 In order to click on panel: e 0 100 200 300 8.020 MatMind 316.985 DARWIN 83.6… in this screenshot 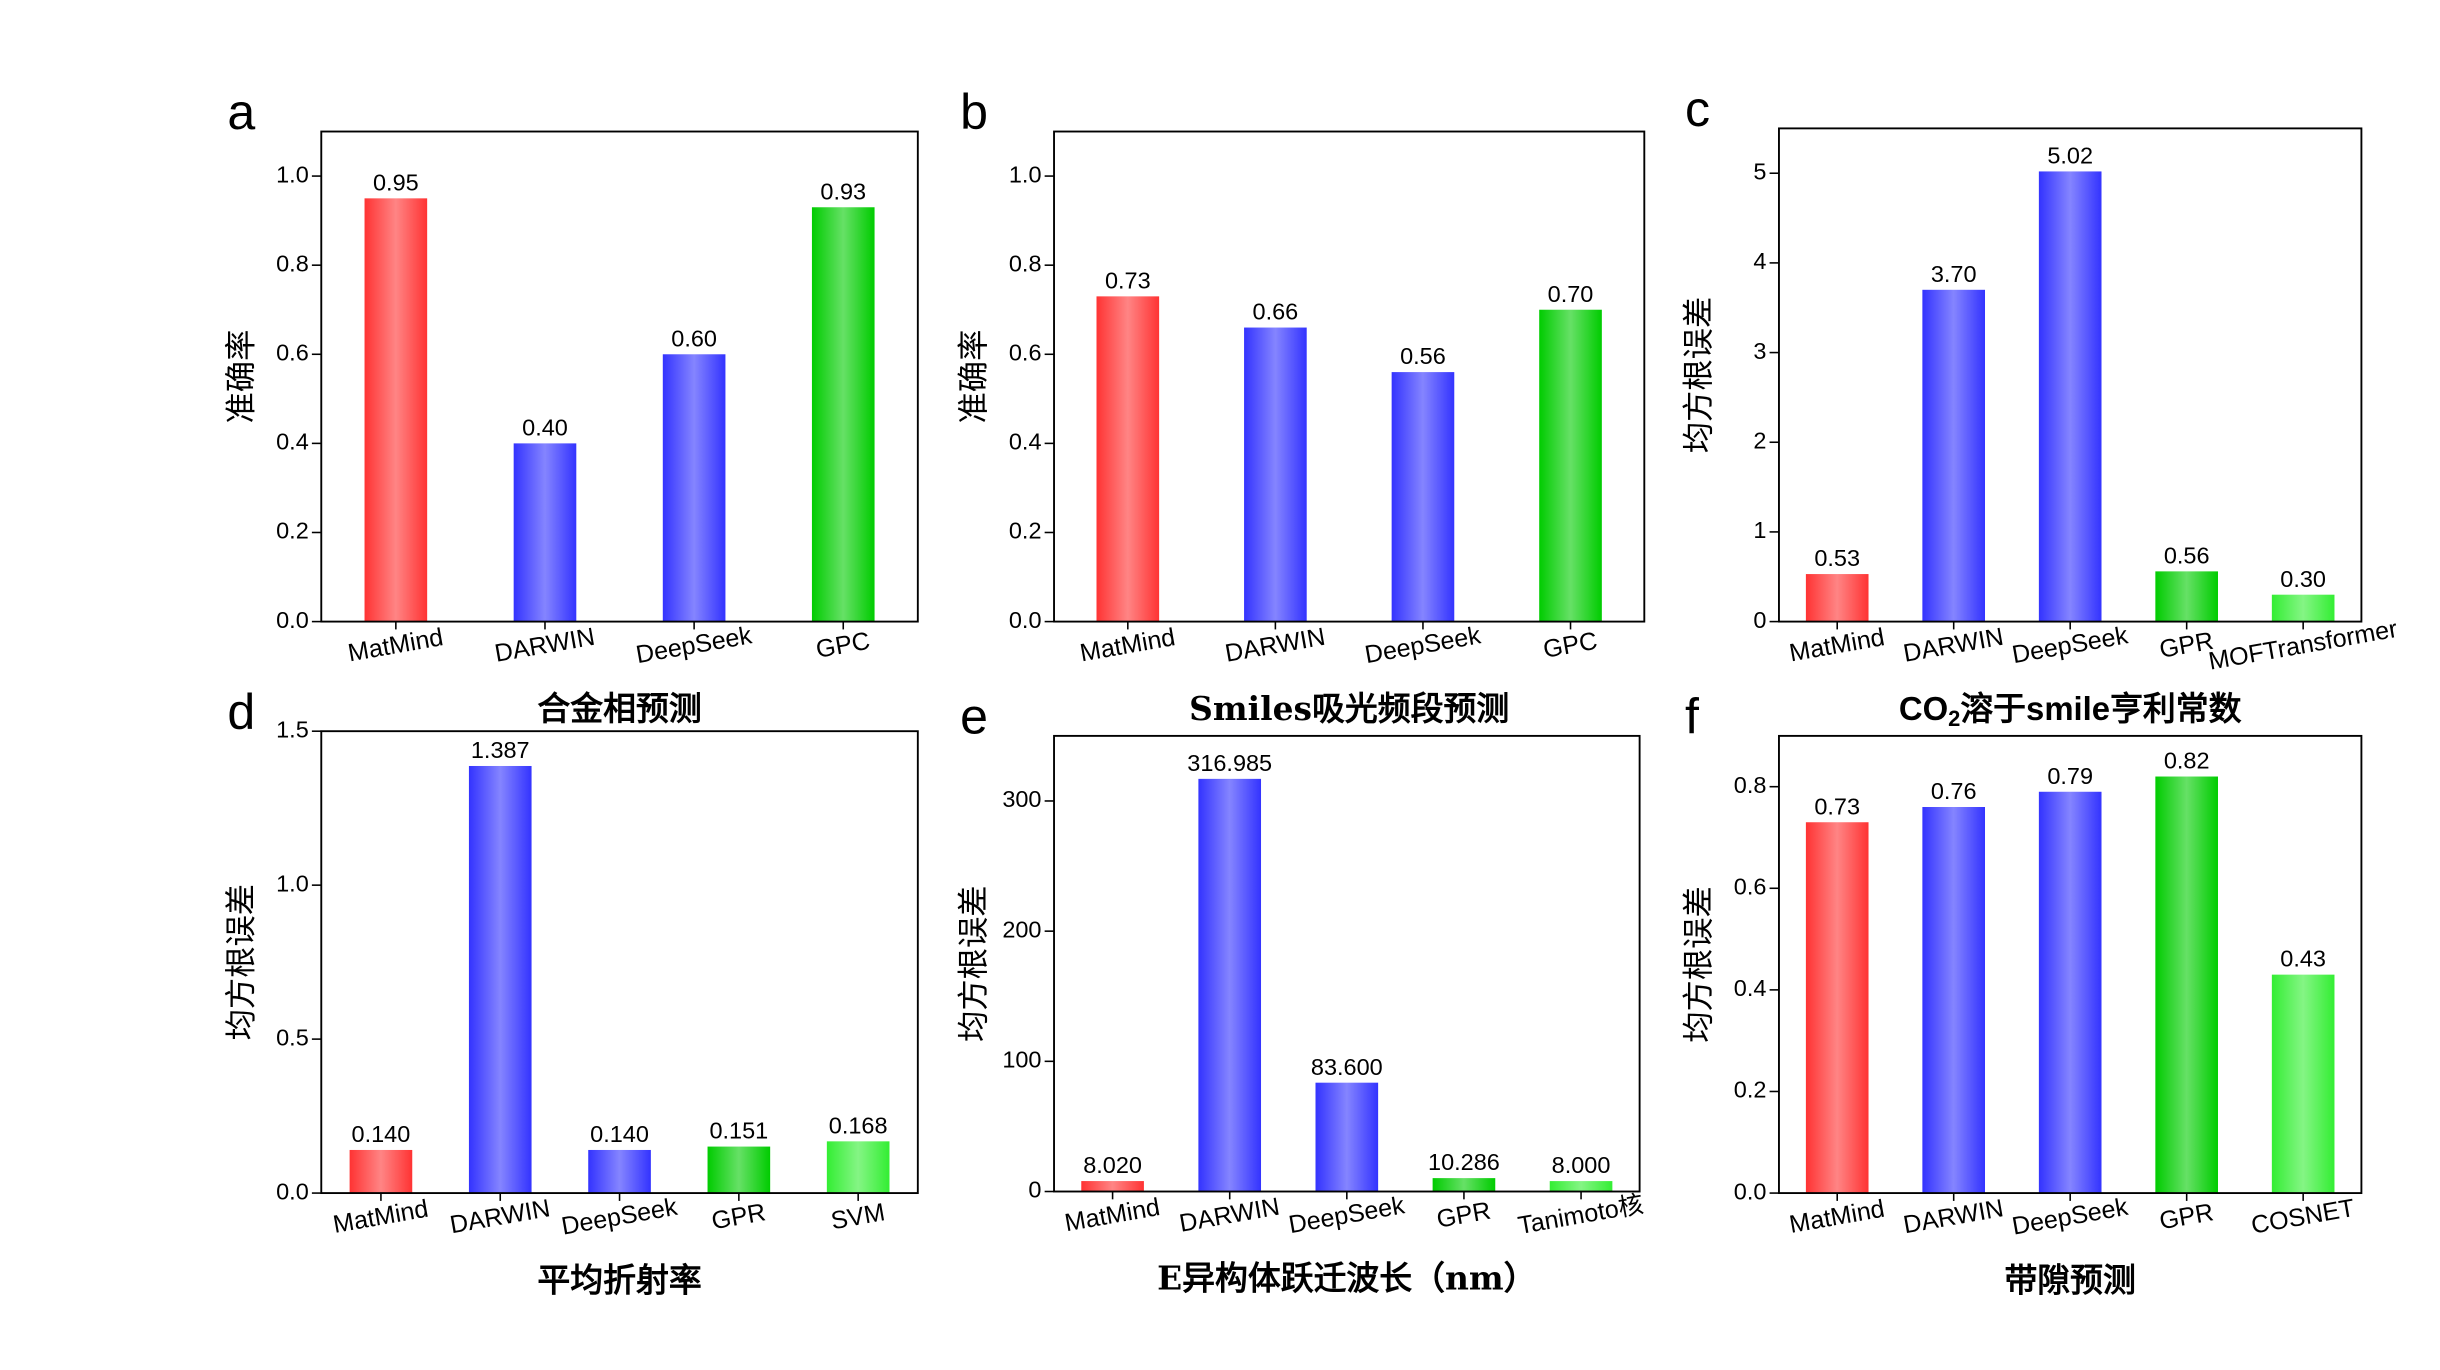, I will do `click(1300, 992)`.